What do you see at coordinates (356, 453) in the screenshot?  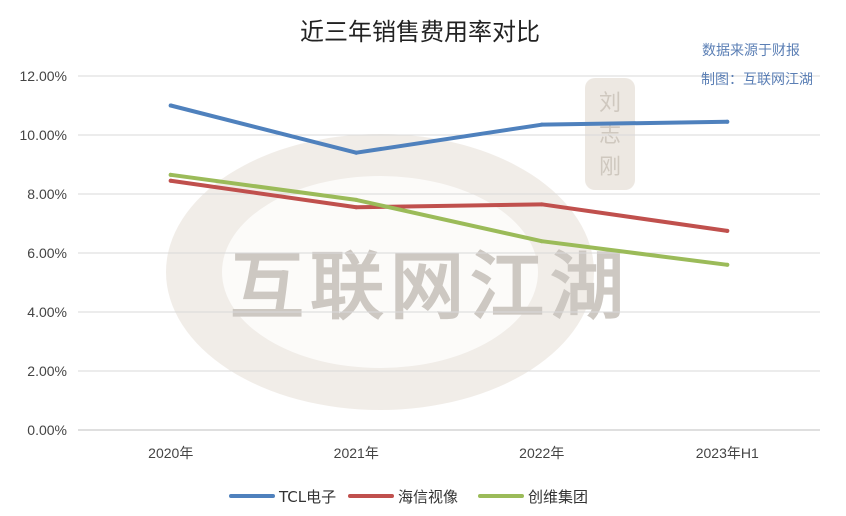 I see `x-tick-label: 2021年` at bounding box center [356, 453].